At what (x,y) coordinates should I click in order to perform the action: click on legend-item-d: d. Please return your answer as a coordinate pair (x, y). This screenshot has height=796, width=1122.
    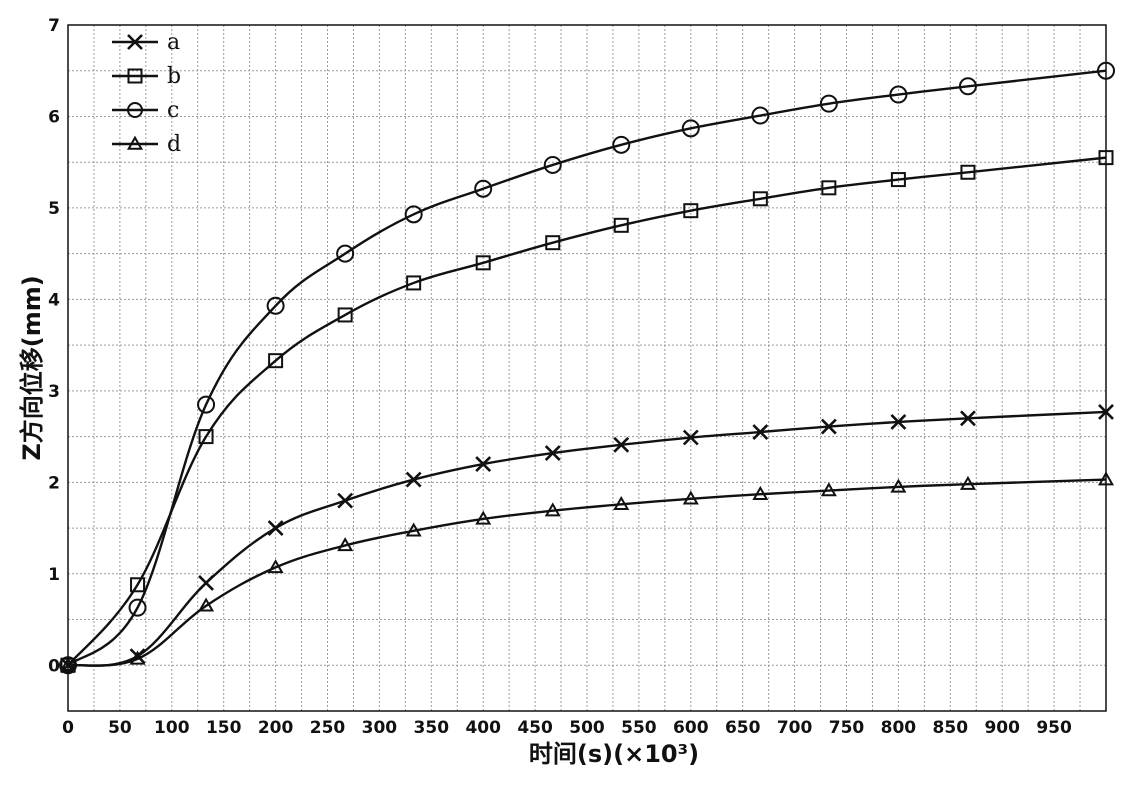
    Looking at the image, I should click on (146, 144).